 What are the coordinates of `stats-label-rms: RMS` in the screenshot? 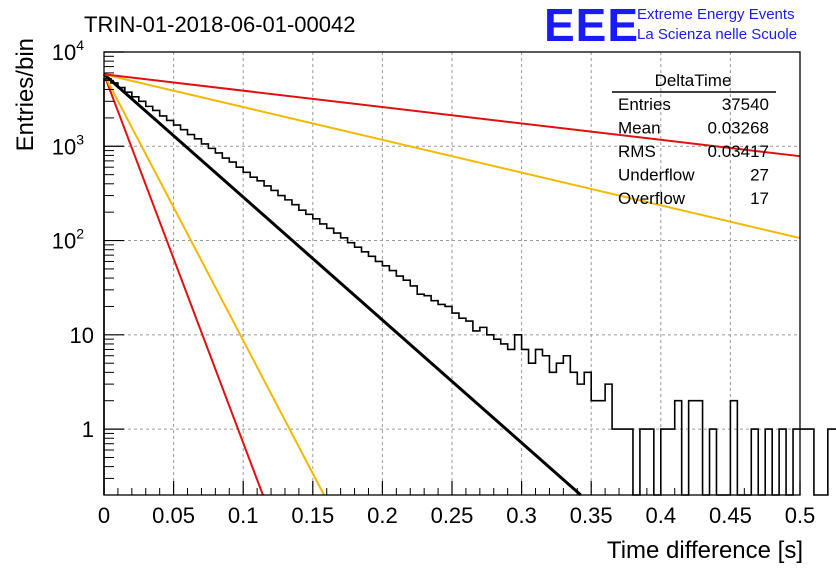 It's located at (637, 151).